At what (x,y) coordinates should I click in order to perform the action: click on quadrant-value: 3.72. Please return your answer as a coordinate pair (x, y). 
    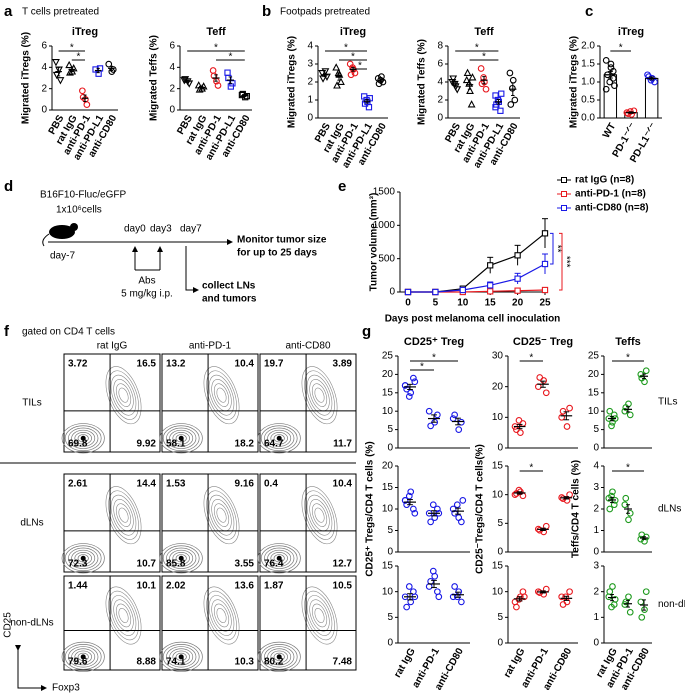
    Looking at the image, I should click on (78, 364).